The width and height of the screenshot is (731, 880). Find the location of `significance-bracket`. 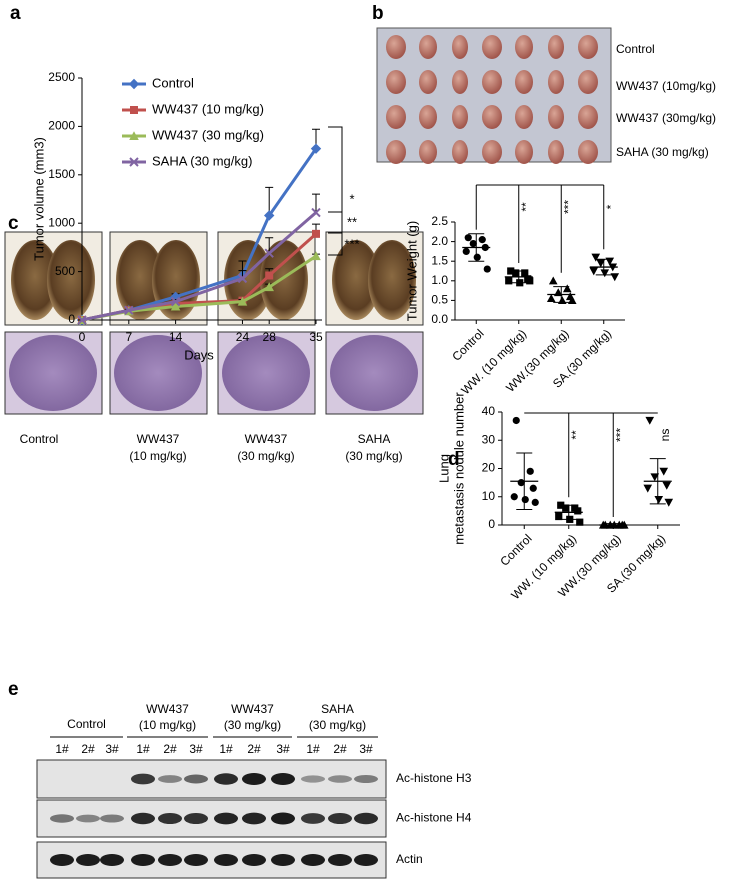

significance-bracket is located at coordinates (335, 191).